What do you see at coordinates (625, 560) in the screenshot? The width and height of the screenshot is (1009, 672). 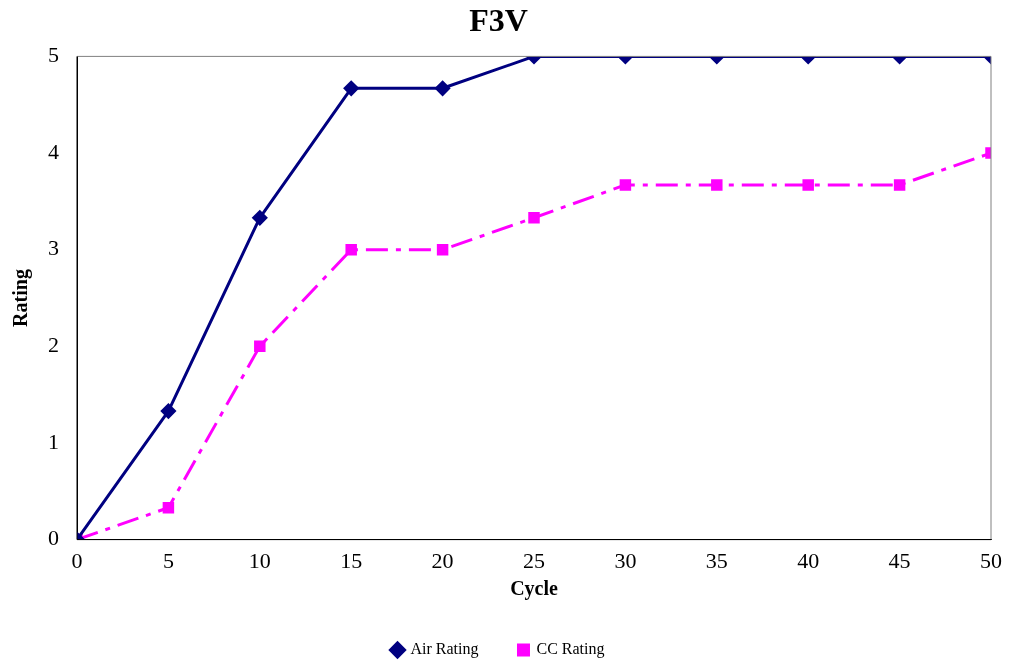 I see `x-tick-label: 30` at bounding box center [625, 560].